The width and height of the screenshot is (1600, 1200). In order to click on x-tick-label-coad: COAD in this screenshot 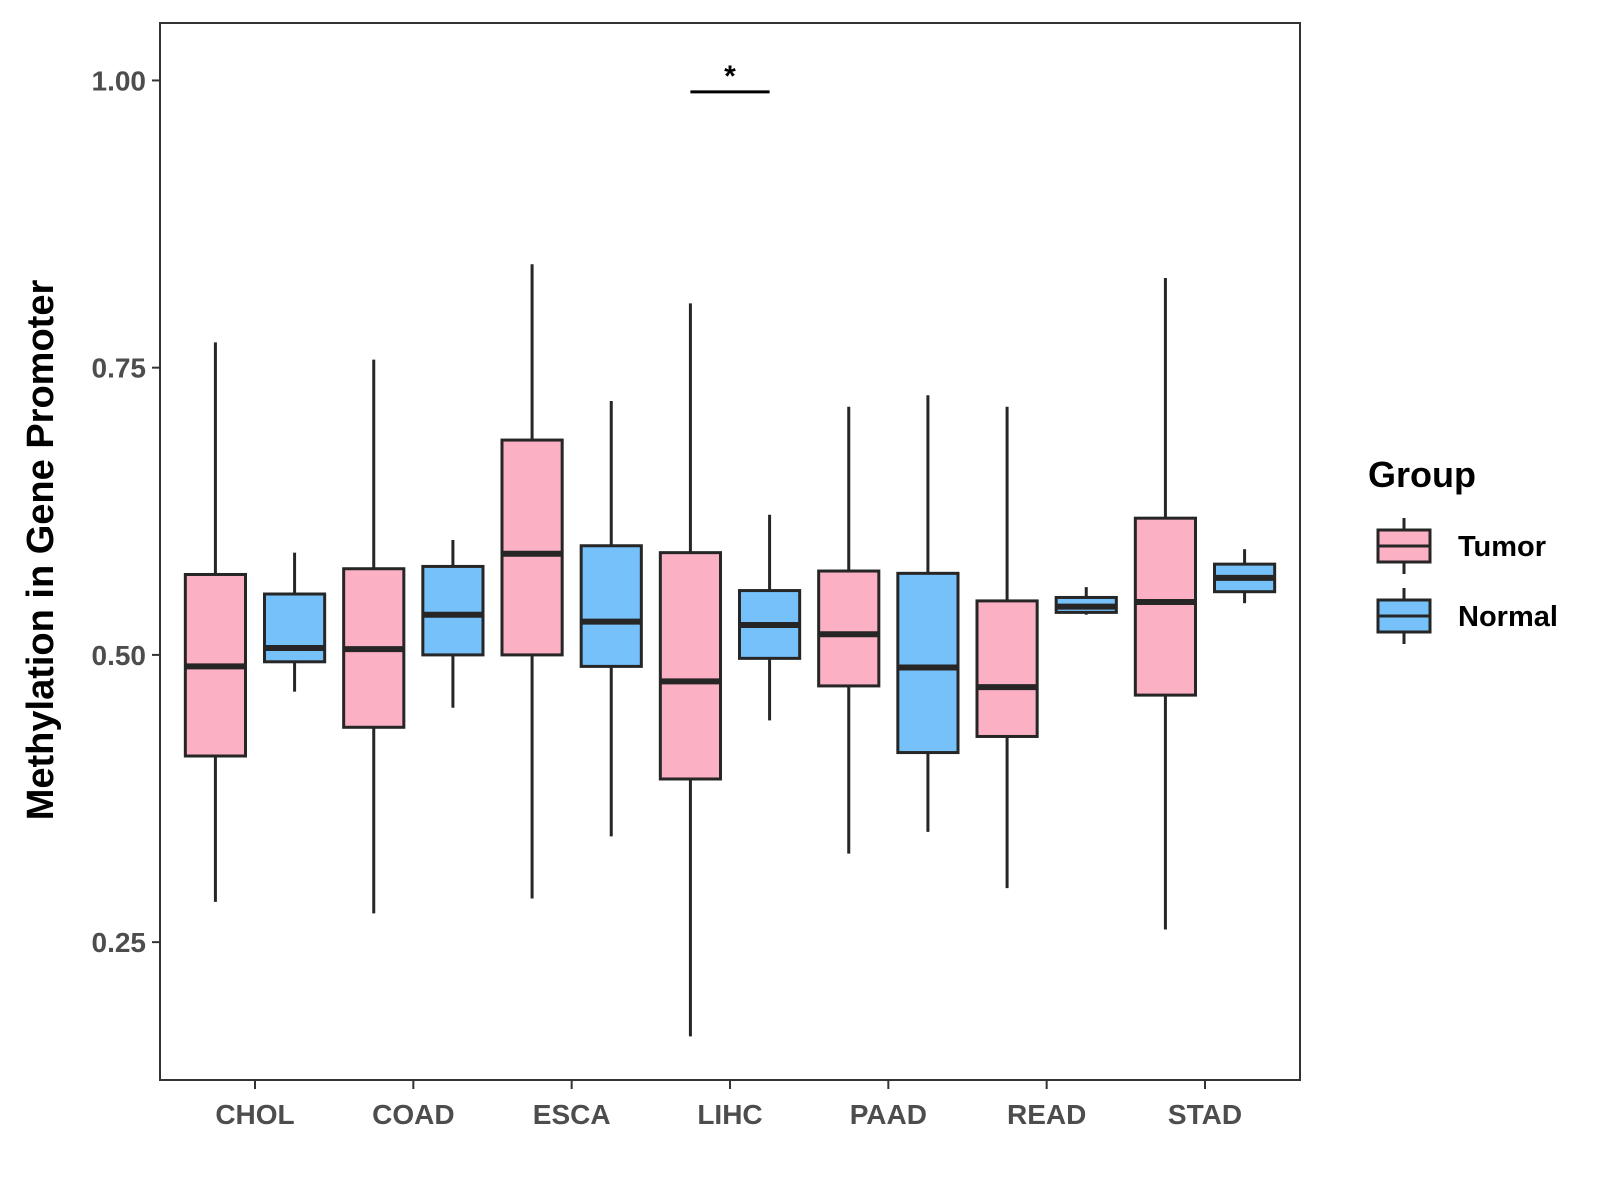, I will do `click(413, 1114)`.